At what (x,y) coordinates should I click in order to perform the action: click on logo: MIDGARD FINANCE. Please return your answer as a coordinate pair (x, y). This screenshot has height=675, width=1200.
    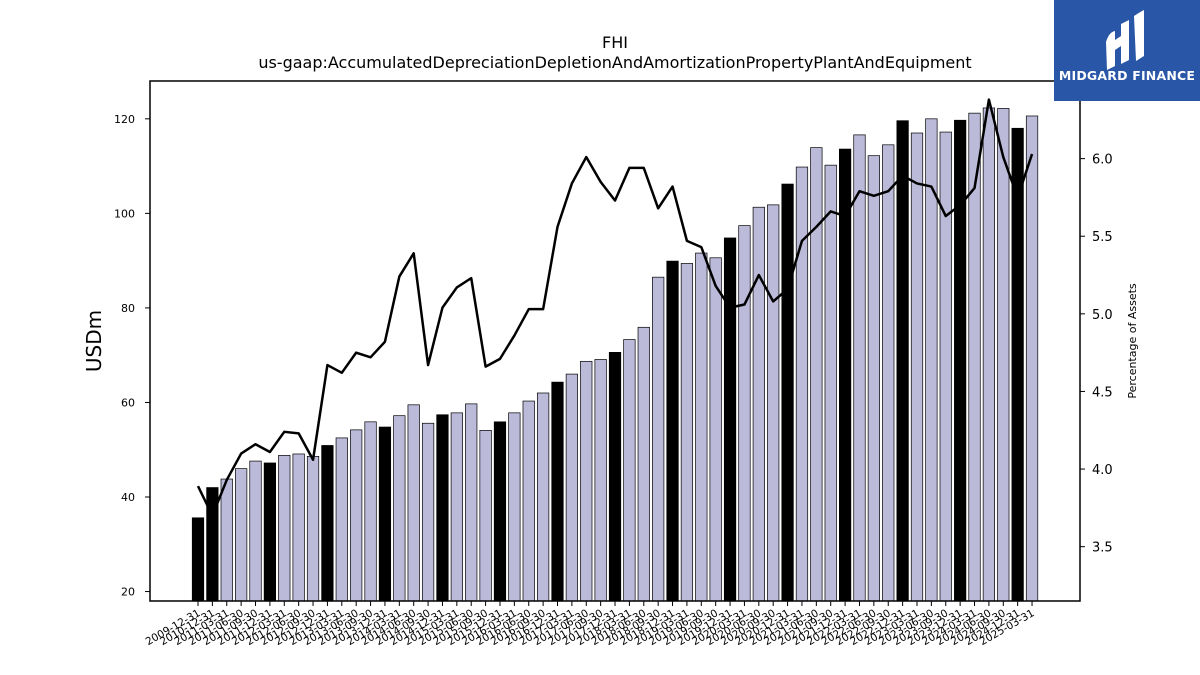
    Looking at the image, I should click on (1127, 50).